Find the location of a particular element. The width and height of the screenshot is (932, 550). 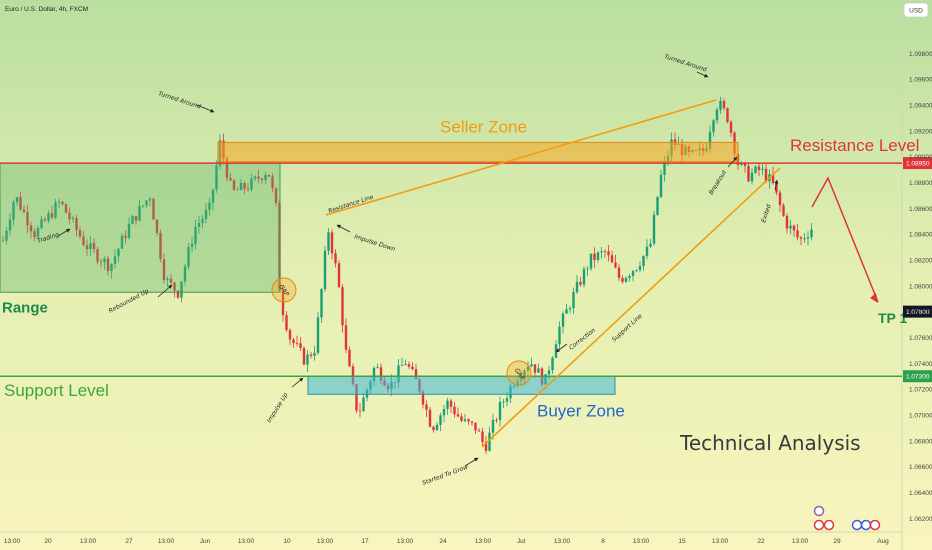

x-tick-label: Jul is located at coordinates (521, 541).